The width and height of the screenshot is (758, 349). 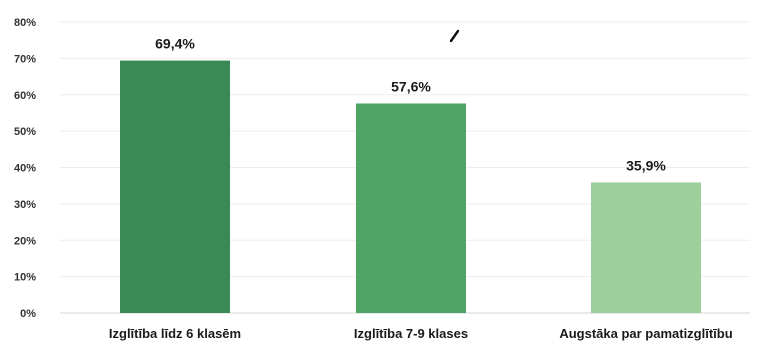 What do you see at coordinates (25, 278) in the screenshot?
I see `y-tick-label: 10%` at bounding box center [25, 278].